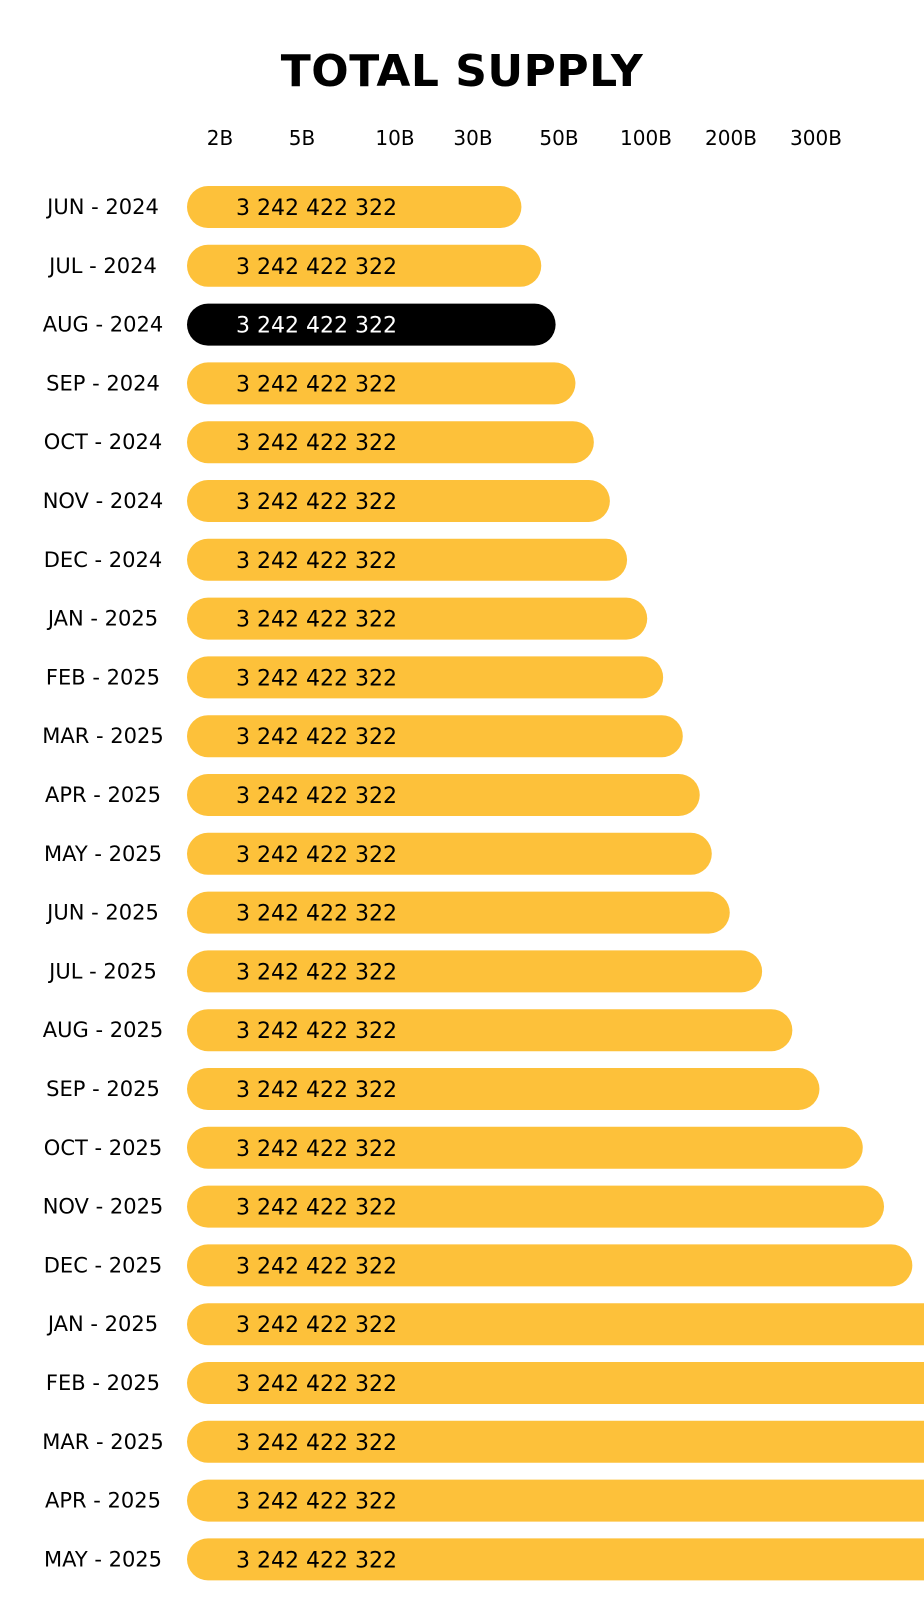  I want to click on bar-row: OCT - 2025 3 242 422 322, so click(453, 1147).